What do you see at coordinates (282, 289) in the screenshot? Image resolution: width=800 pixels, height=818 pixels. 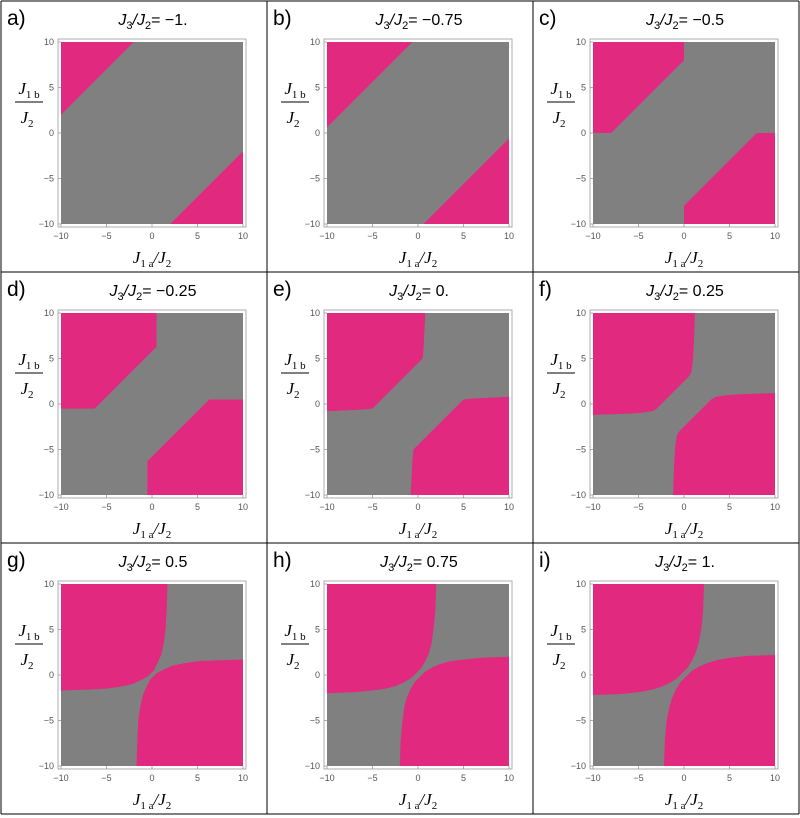 I see `panel-label: e)` at bounding box center [282, 289].